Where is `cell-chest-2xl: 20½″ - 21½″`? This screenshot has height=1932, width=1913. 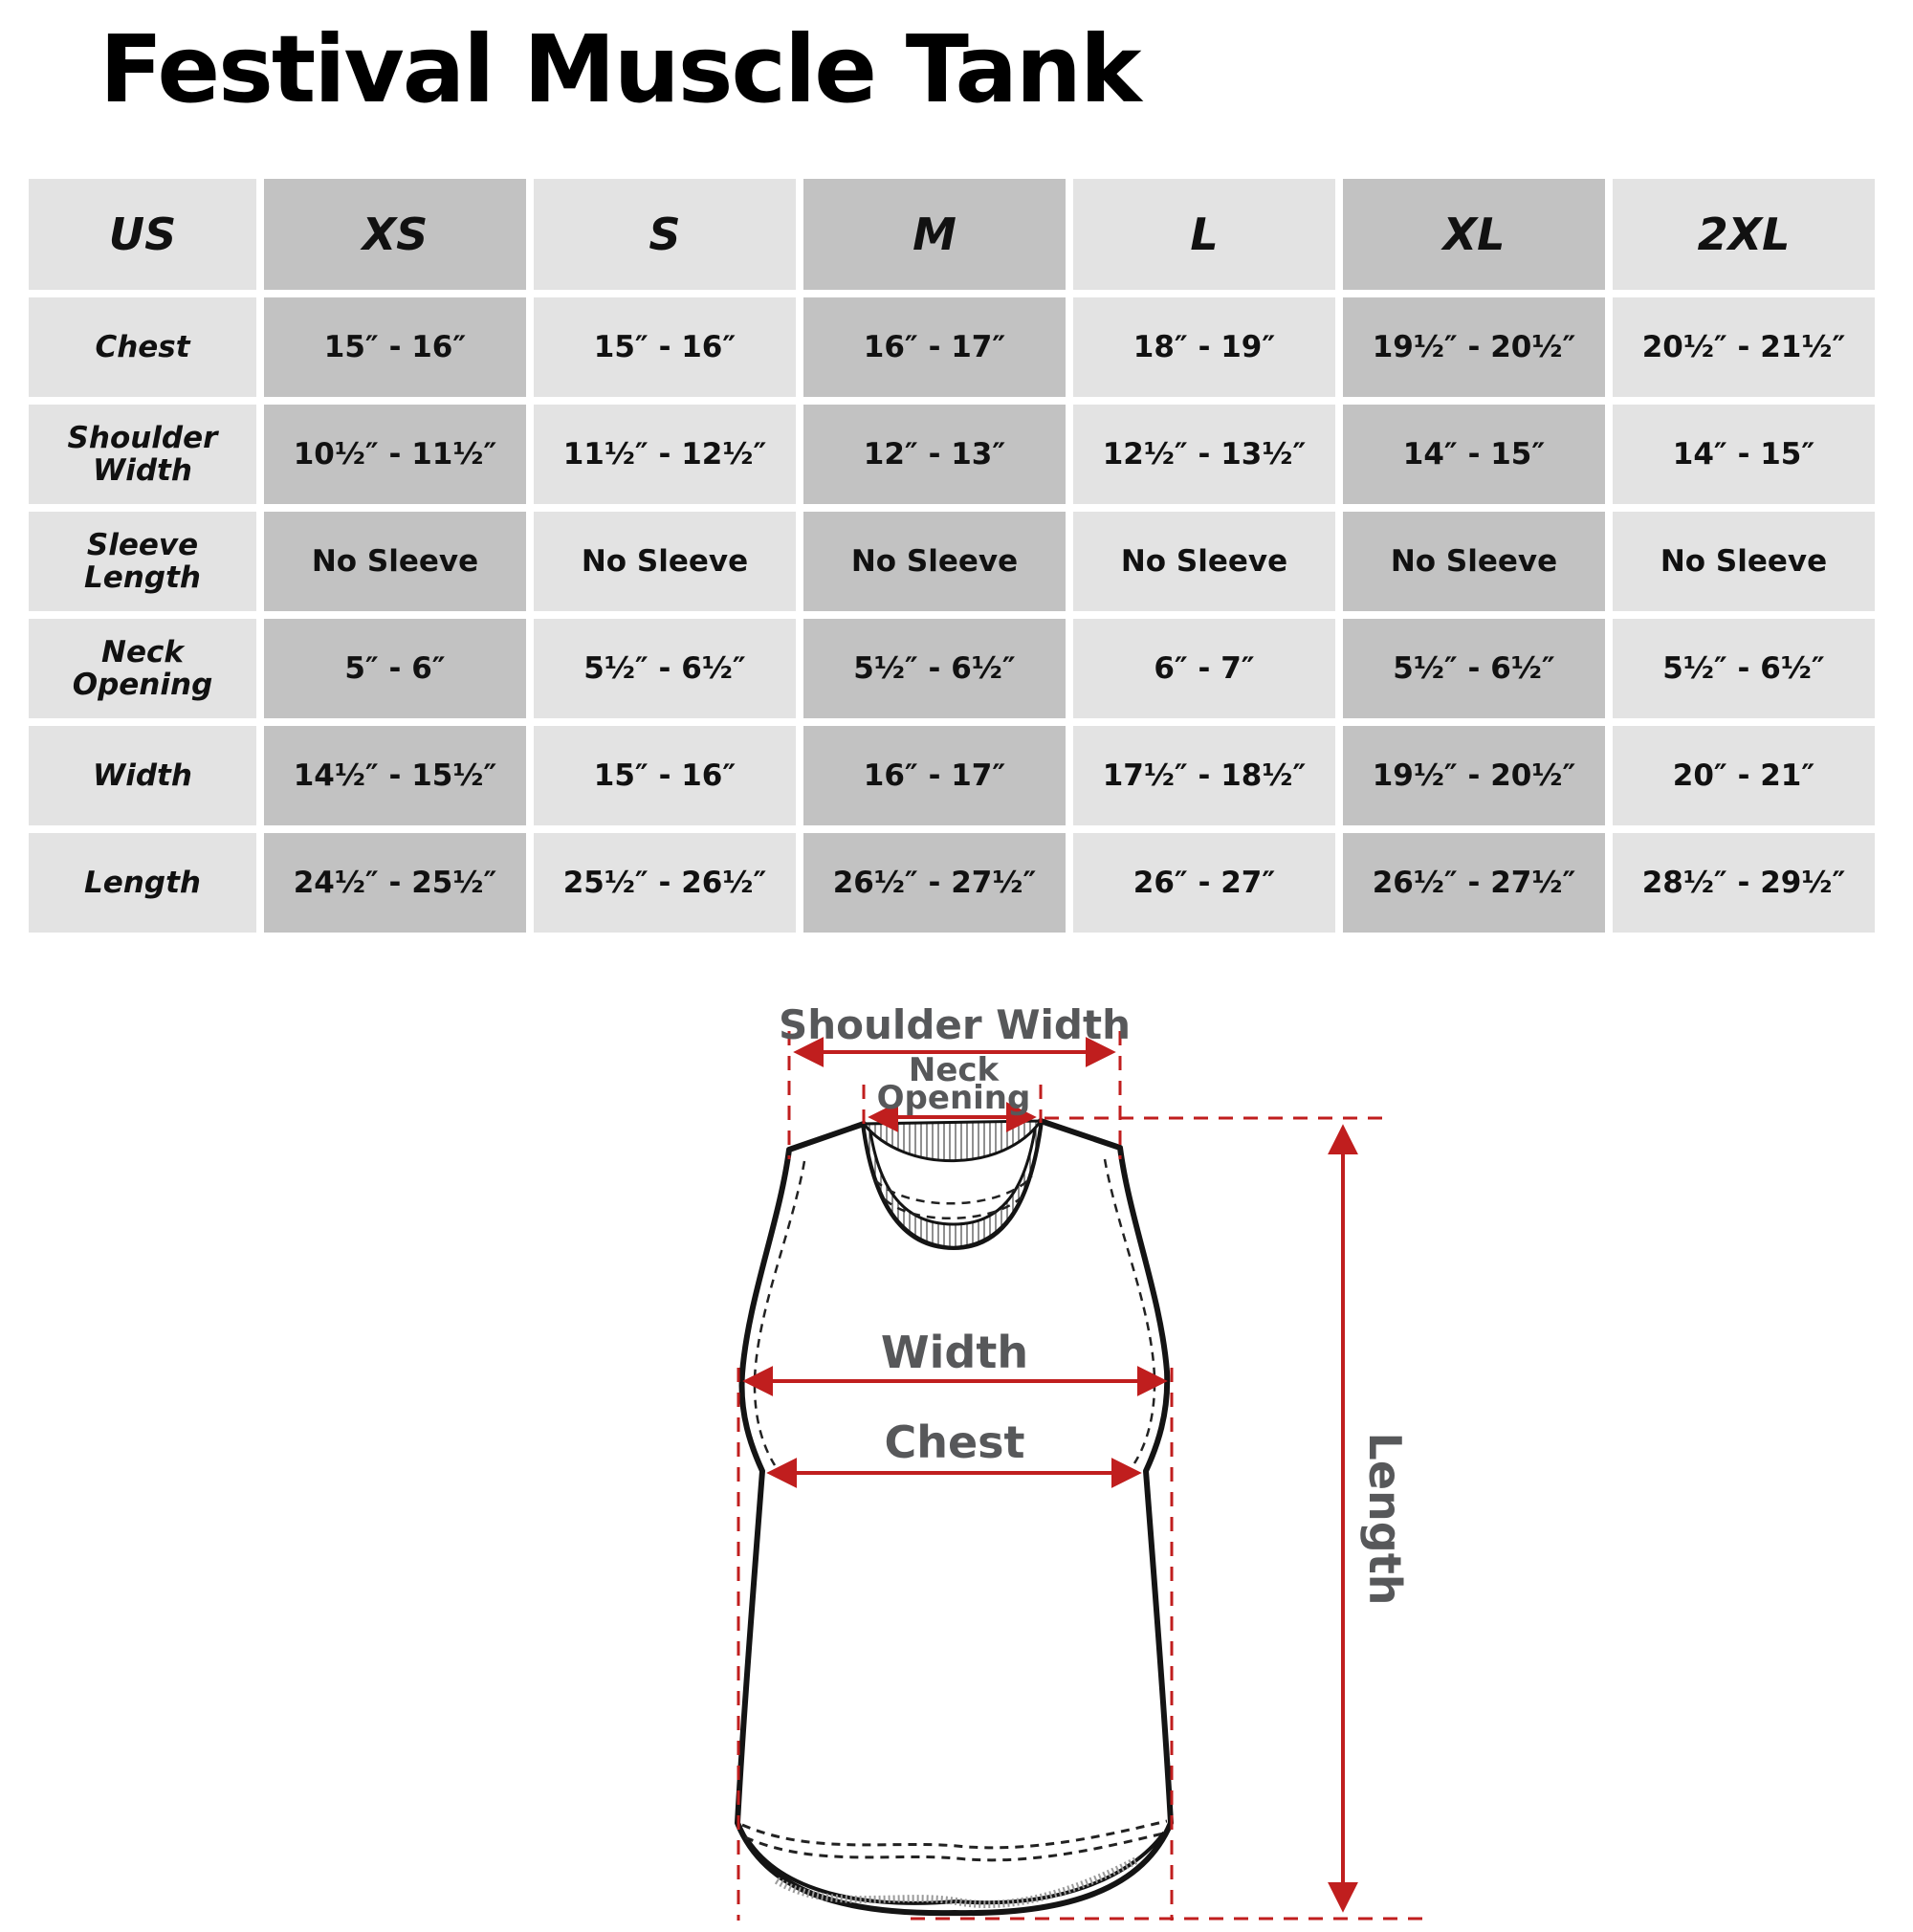
cell-chest-2xl: 20½″ - 21½″ is located at coordinates (1744, 347).